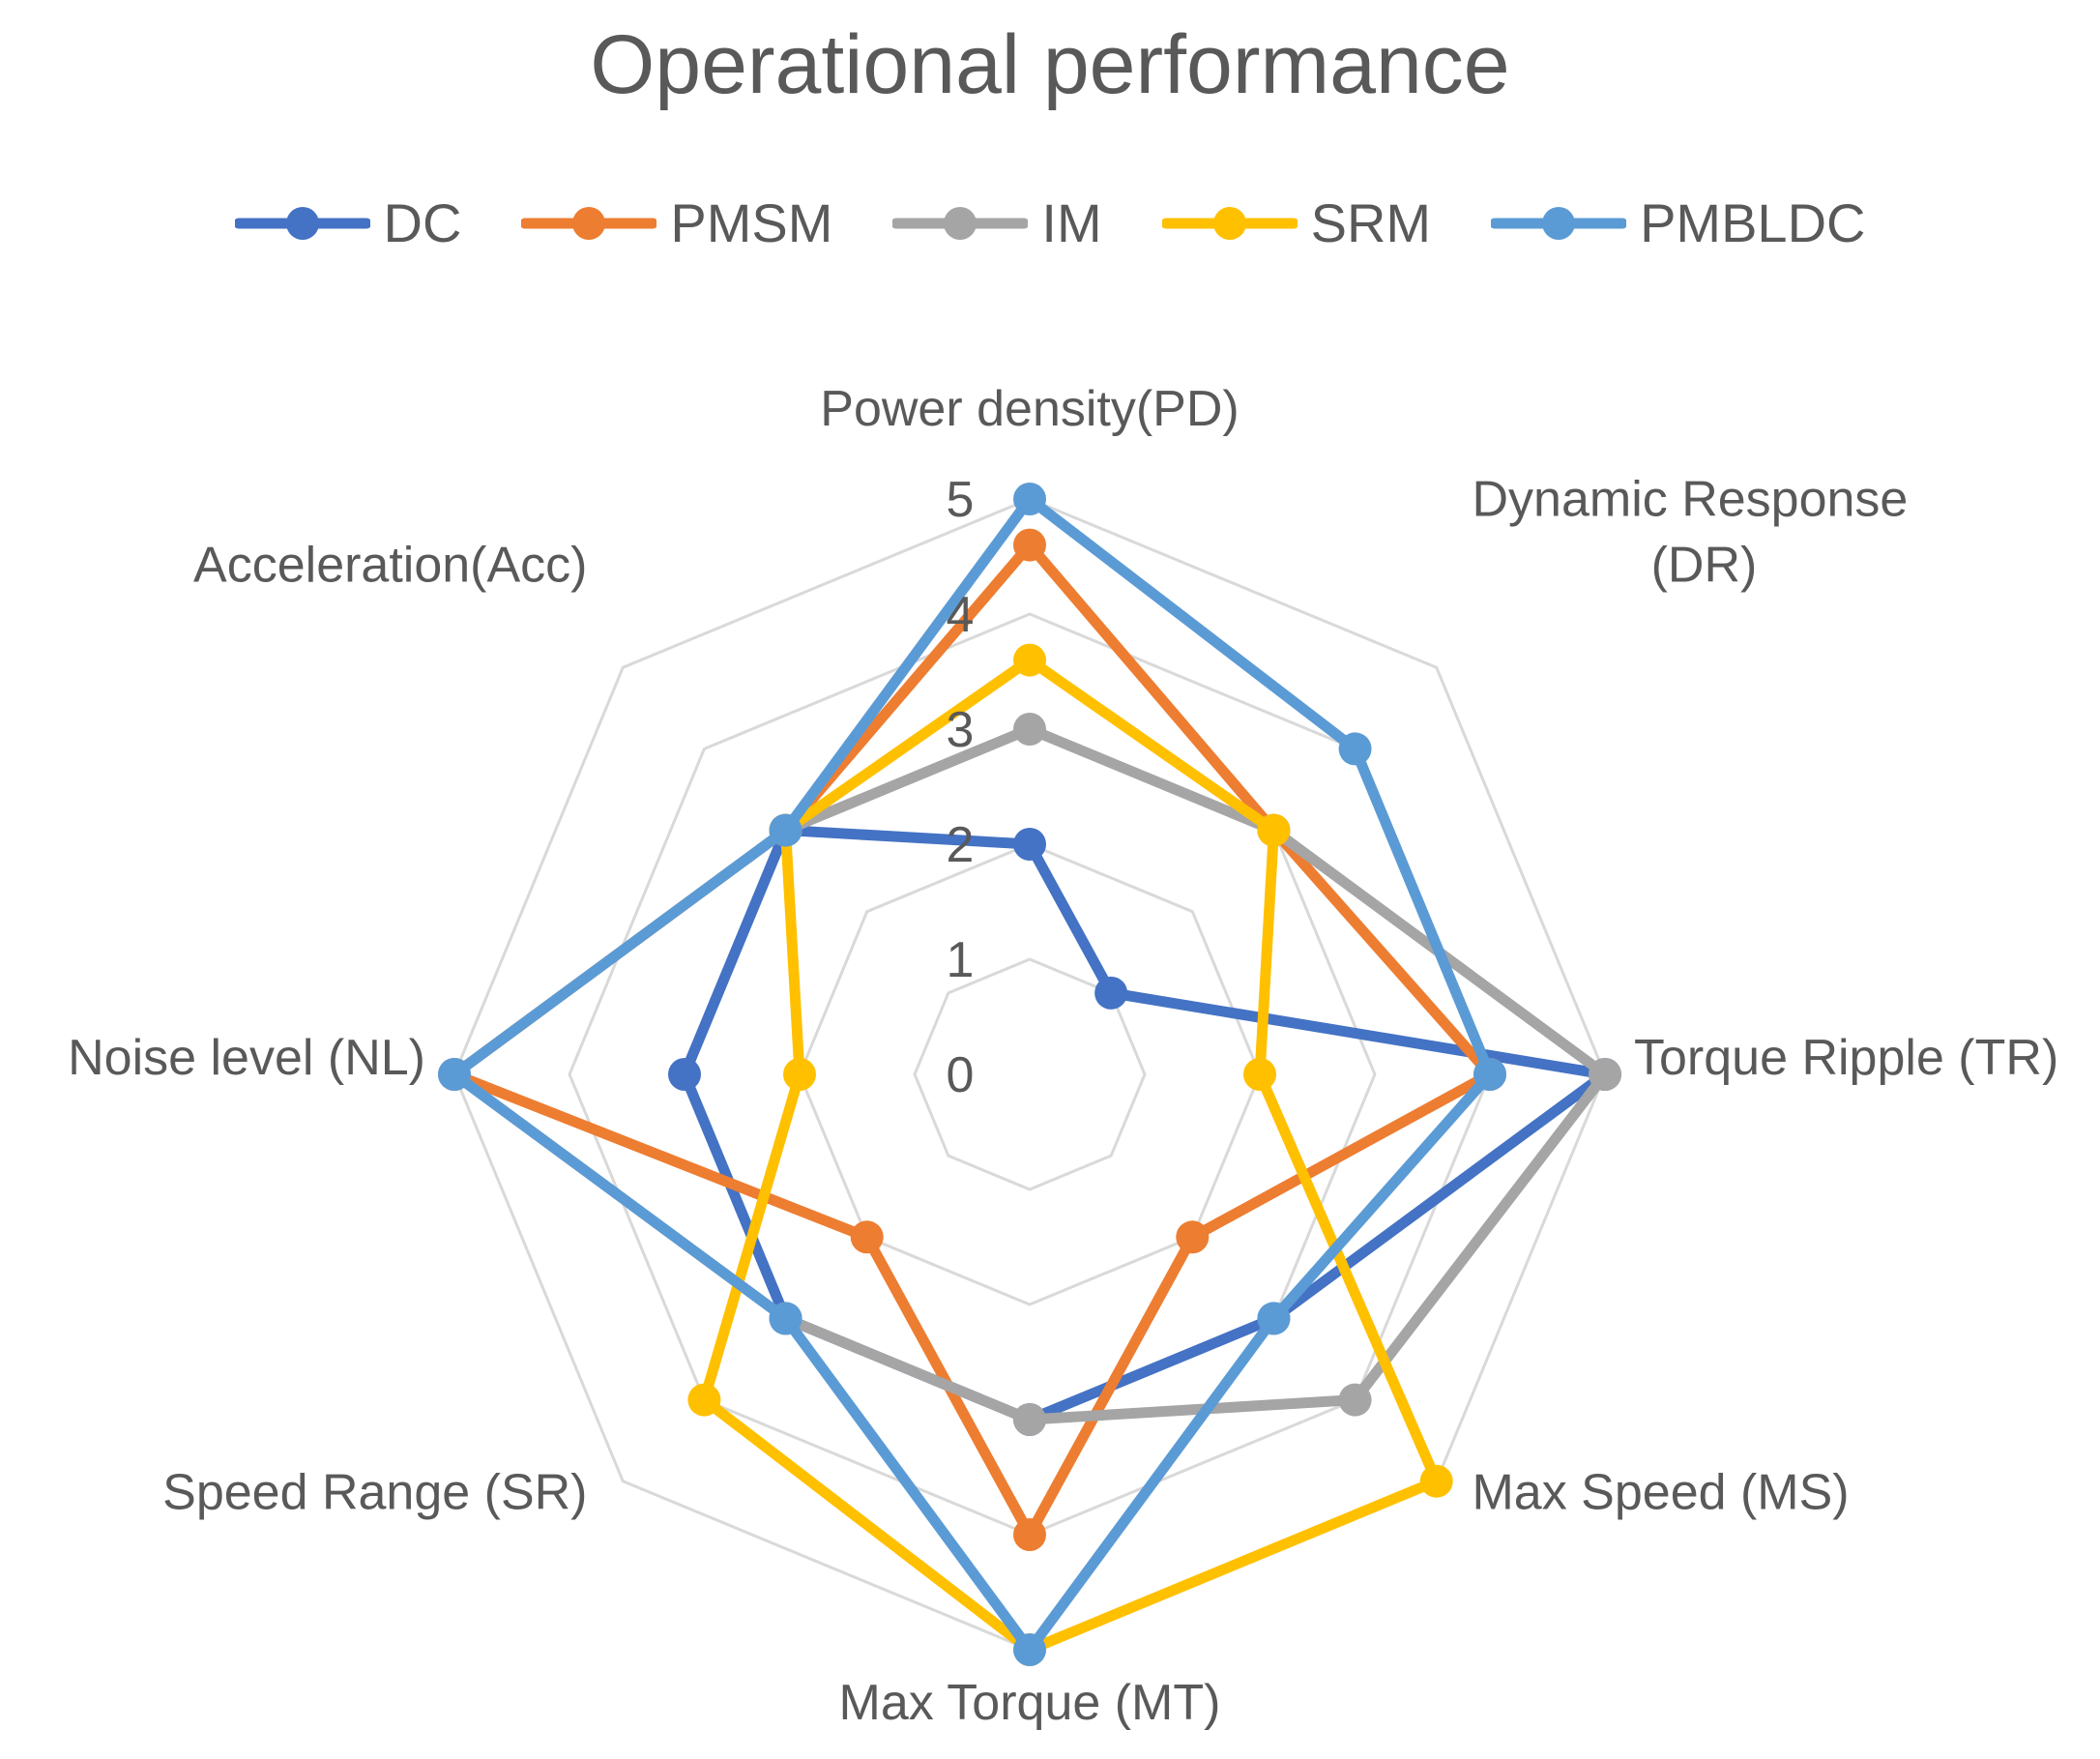 The height and width of the screenshot is (1759, 2100). Describe the element at coordinates (961, 730) in the screenshot. I see `tick-label-3: 3` at that location.